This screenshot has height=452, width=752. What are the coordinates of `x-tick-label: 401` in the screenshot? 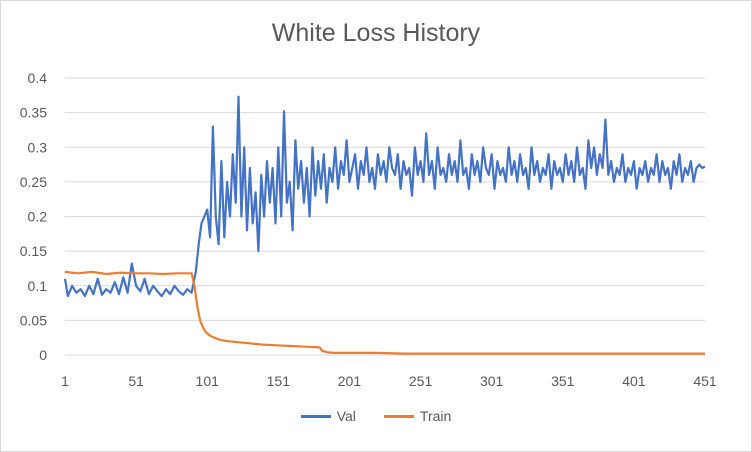 It's located at (634, 381).